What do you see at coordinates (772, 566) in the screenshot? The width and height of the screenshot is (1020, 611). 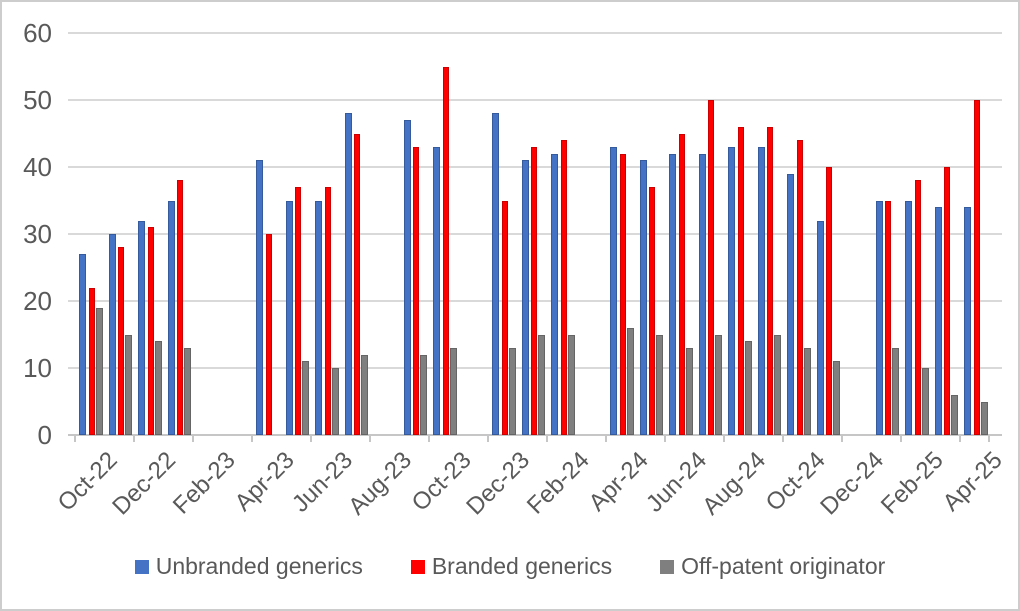 I see `legend-item-off-patent-originator: Off-patent originator` at bounding box center [772, 566].